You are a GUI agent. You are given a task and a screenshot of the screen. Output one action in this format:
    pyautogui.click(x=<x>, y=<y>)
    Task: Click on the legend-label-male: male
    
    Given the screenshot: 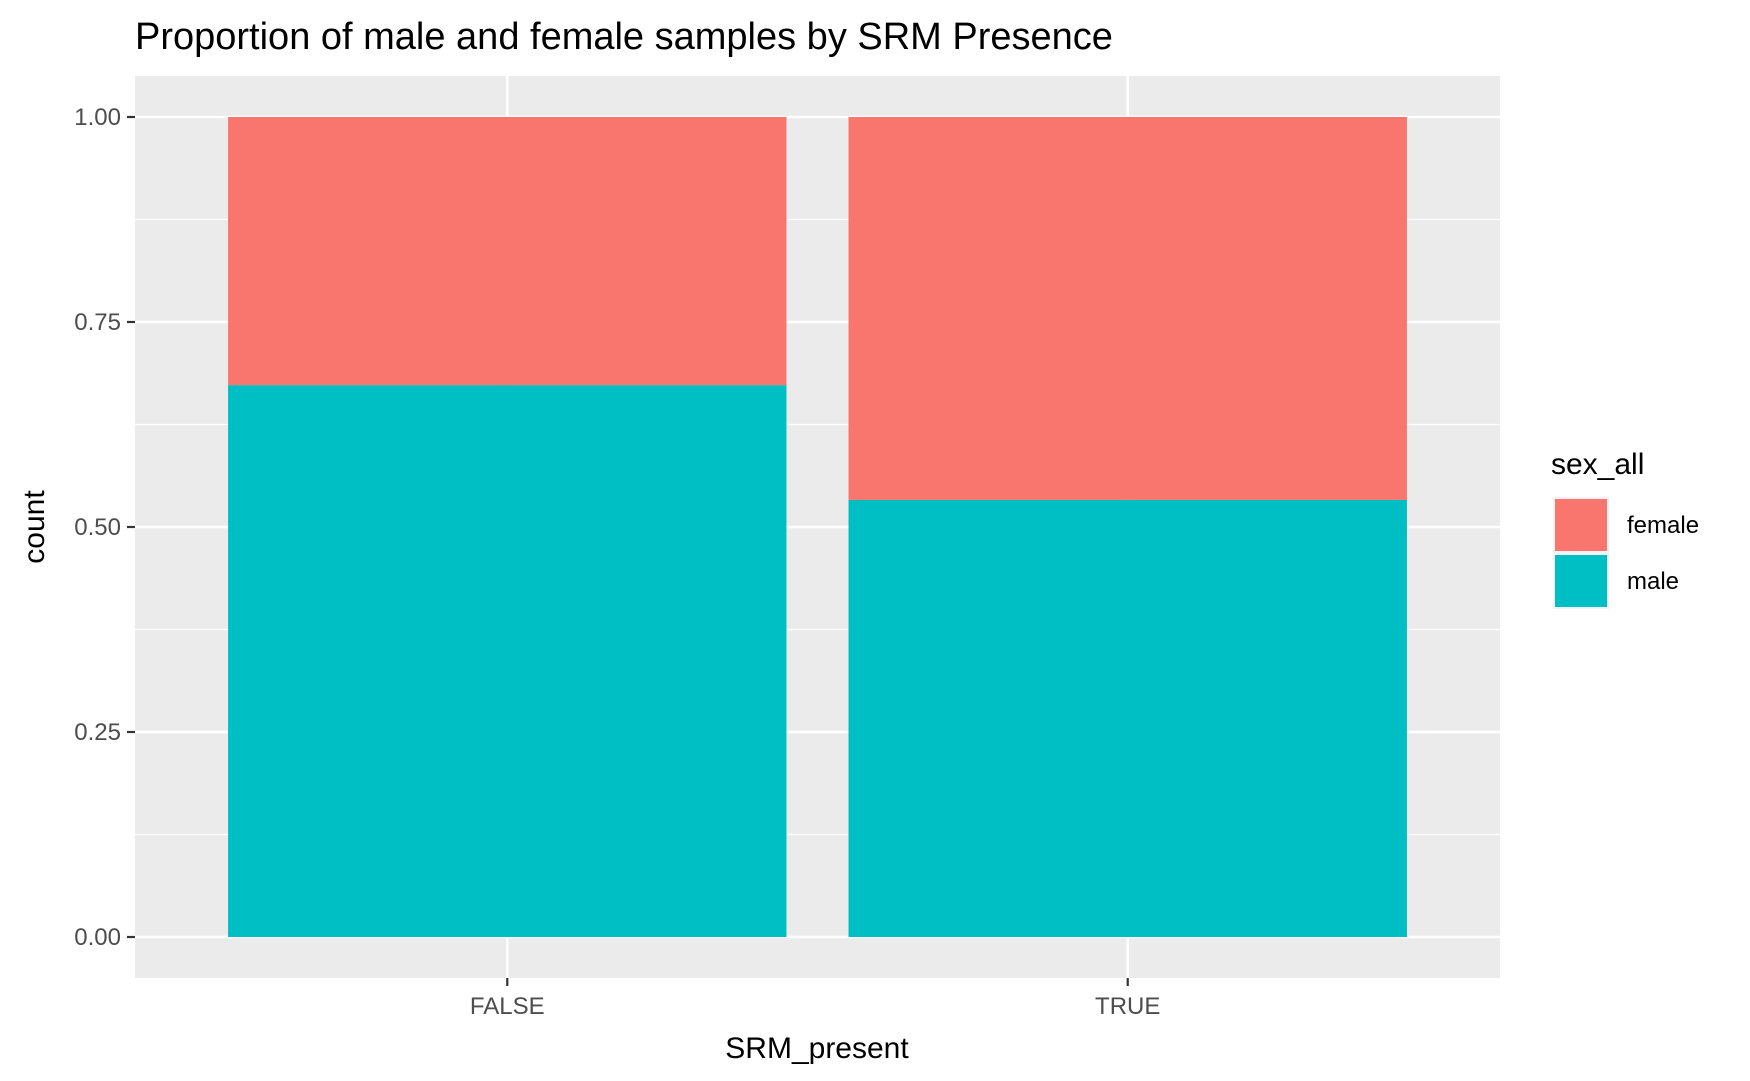 What is the action you would take?
    pyautogui.click(x=1653, y=581)
    